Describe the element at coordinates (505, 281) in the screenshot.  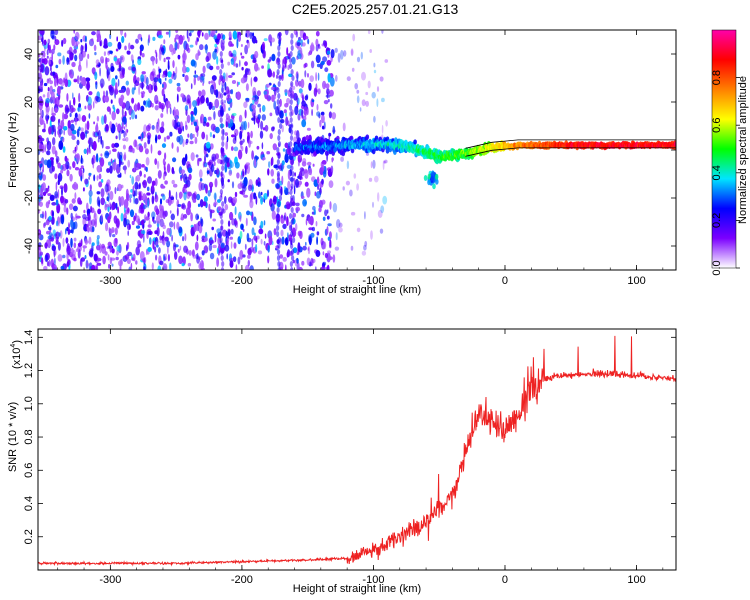
I see `x-tick-label: 0` at that location.